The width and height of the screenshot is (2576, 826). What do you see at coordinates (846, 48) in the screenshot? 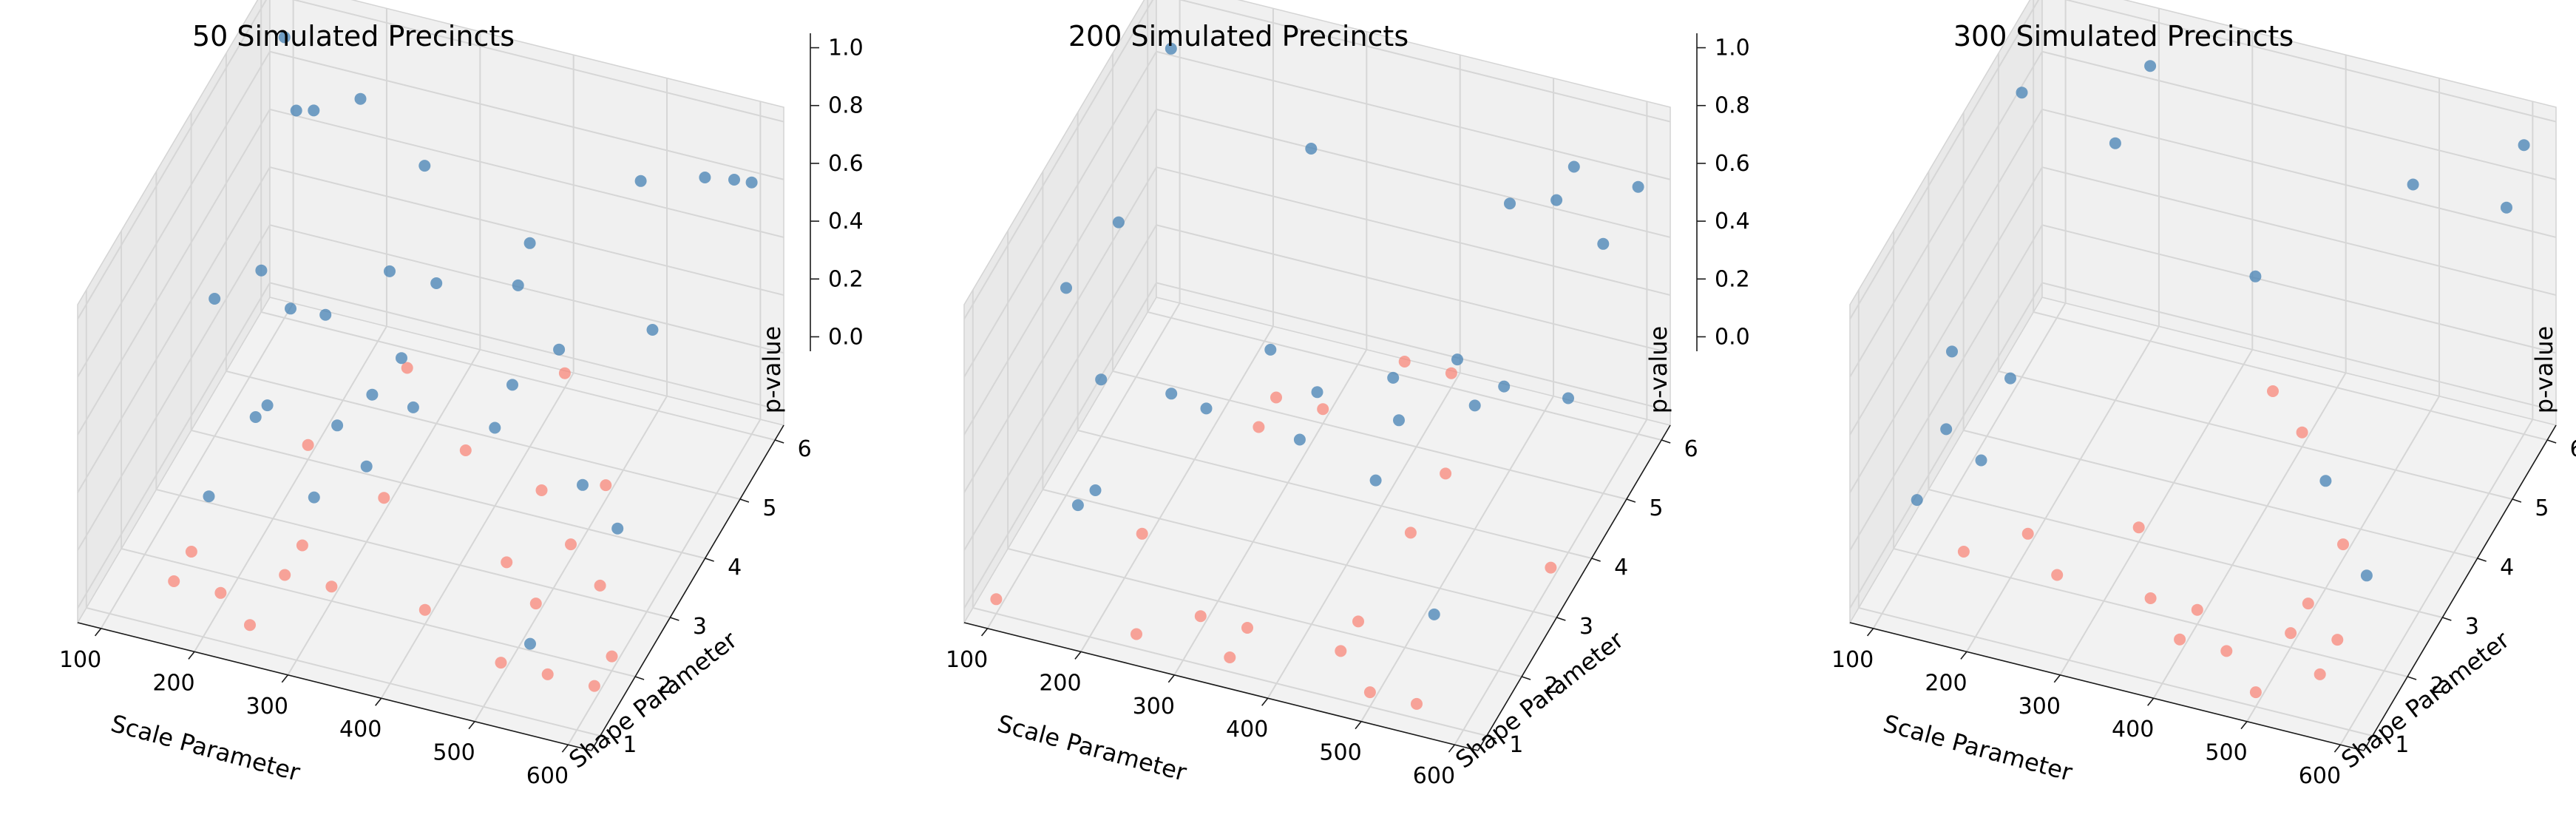
I see `z-tick-label: 1.0` at bounding box center [846, 48].